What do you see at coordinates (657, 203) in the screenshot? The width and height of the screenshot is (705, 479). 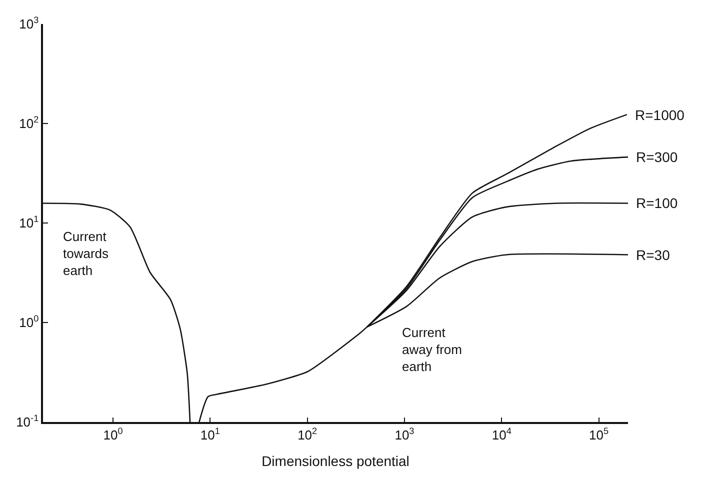 I see `series-label: R=100` at bounding box center [657, 203].